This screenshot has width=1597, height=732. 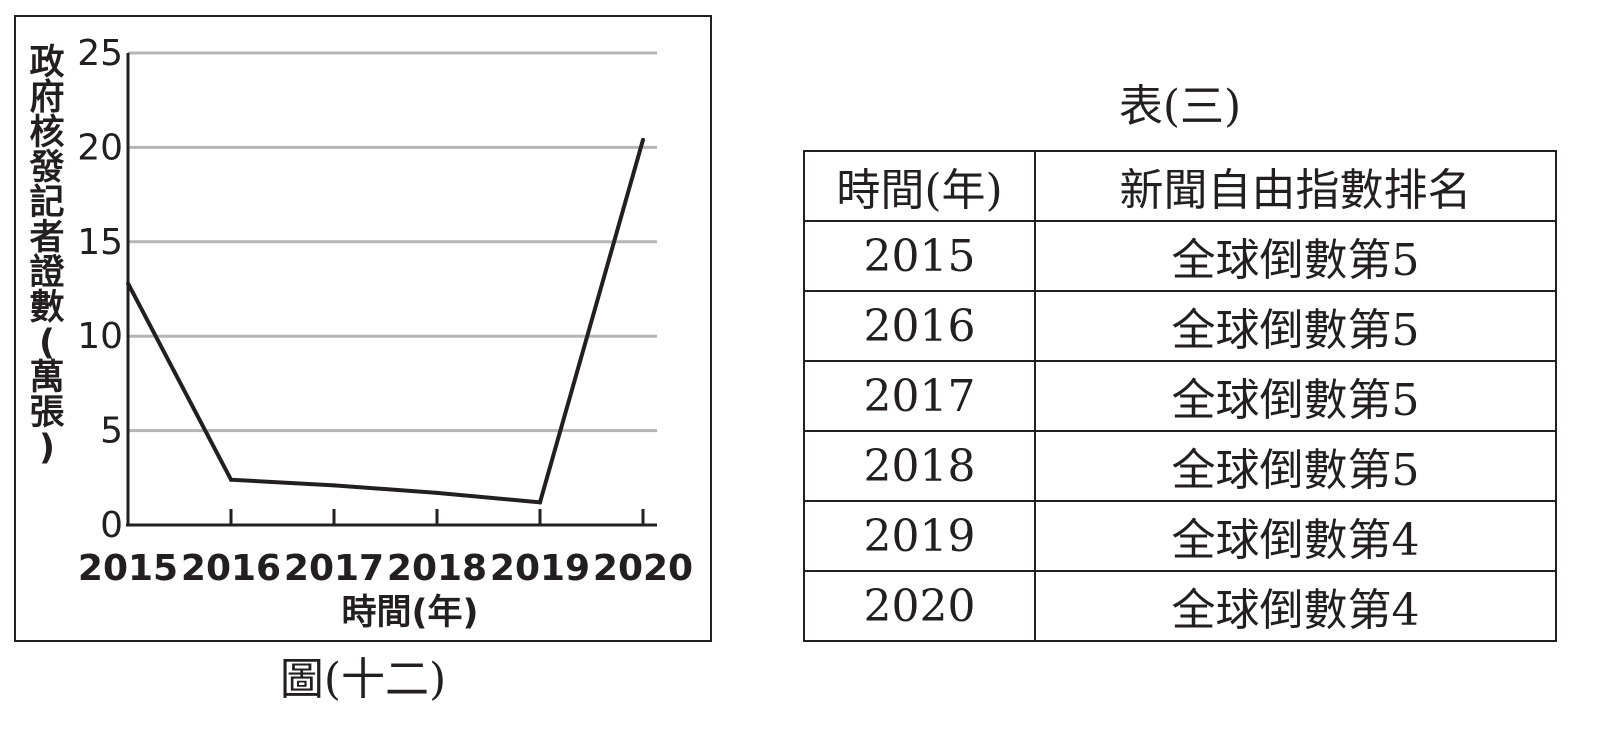 I want to click on header-ranking: 新聞自由指數排名, so click(x=1295, y=186).